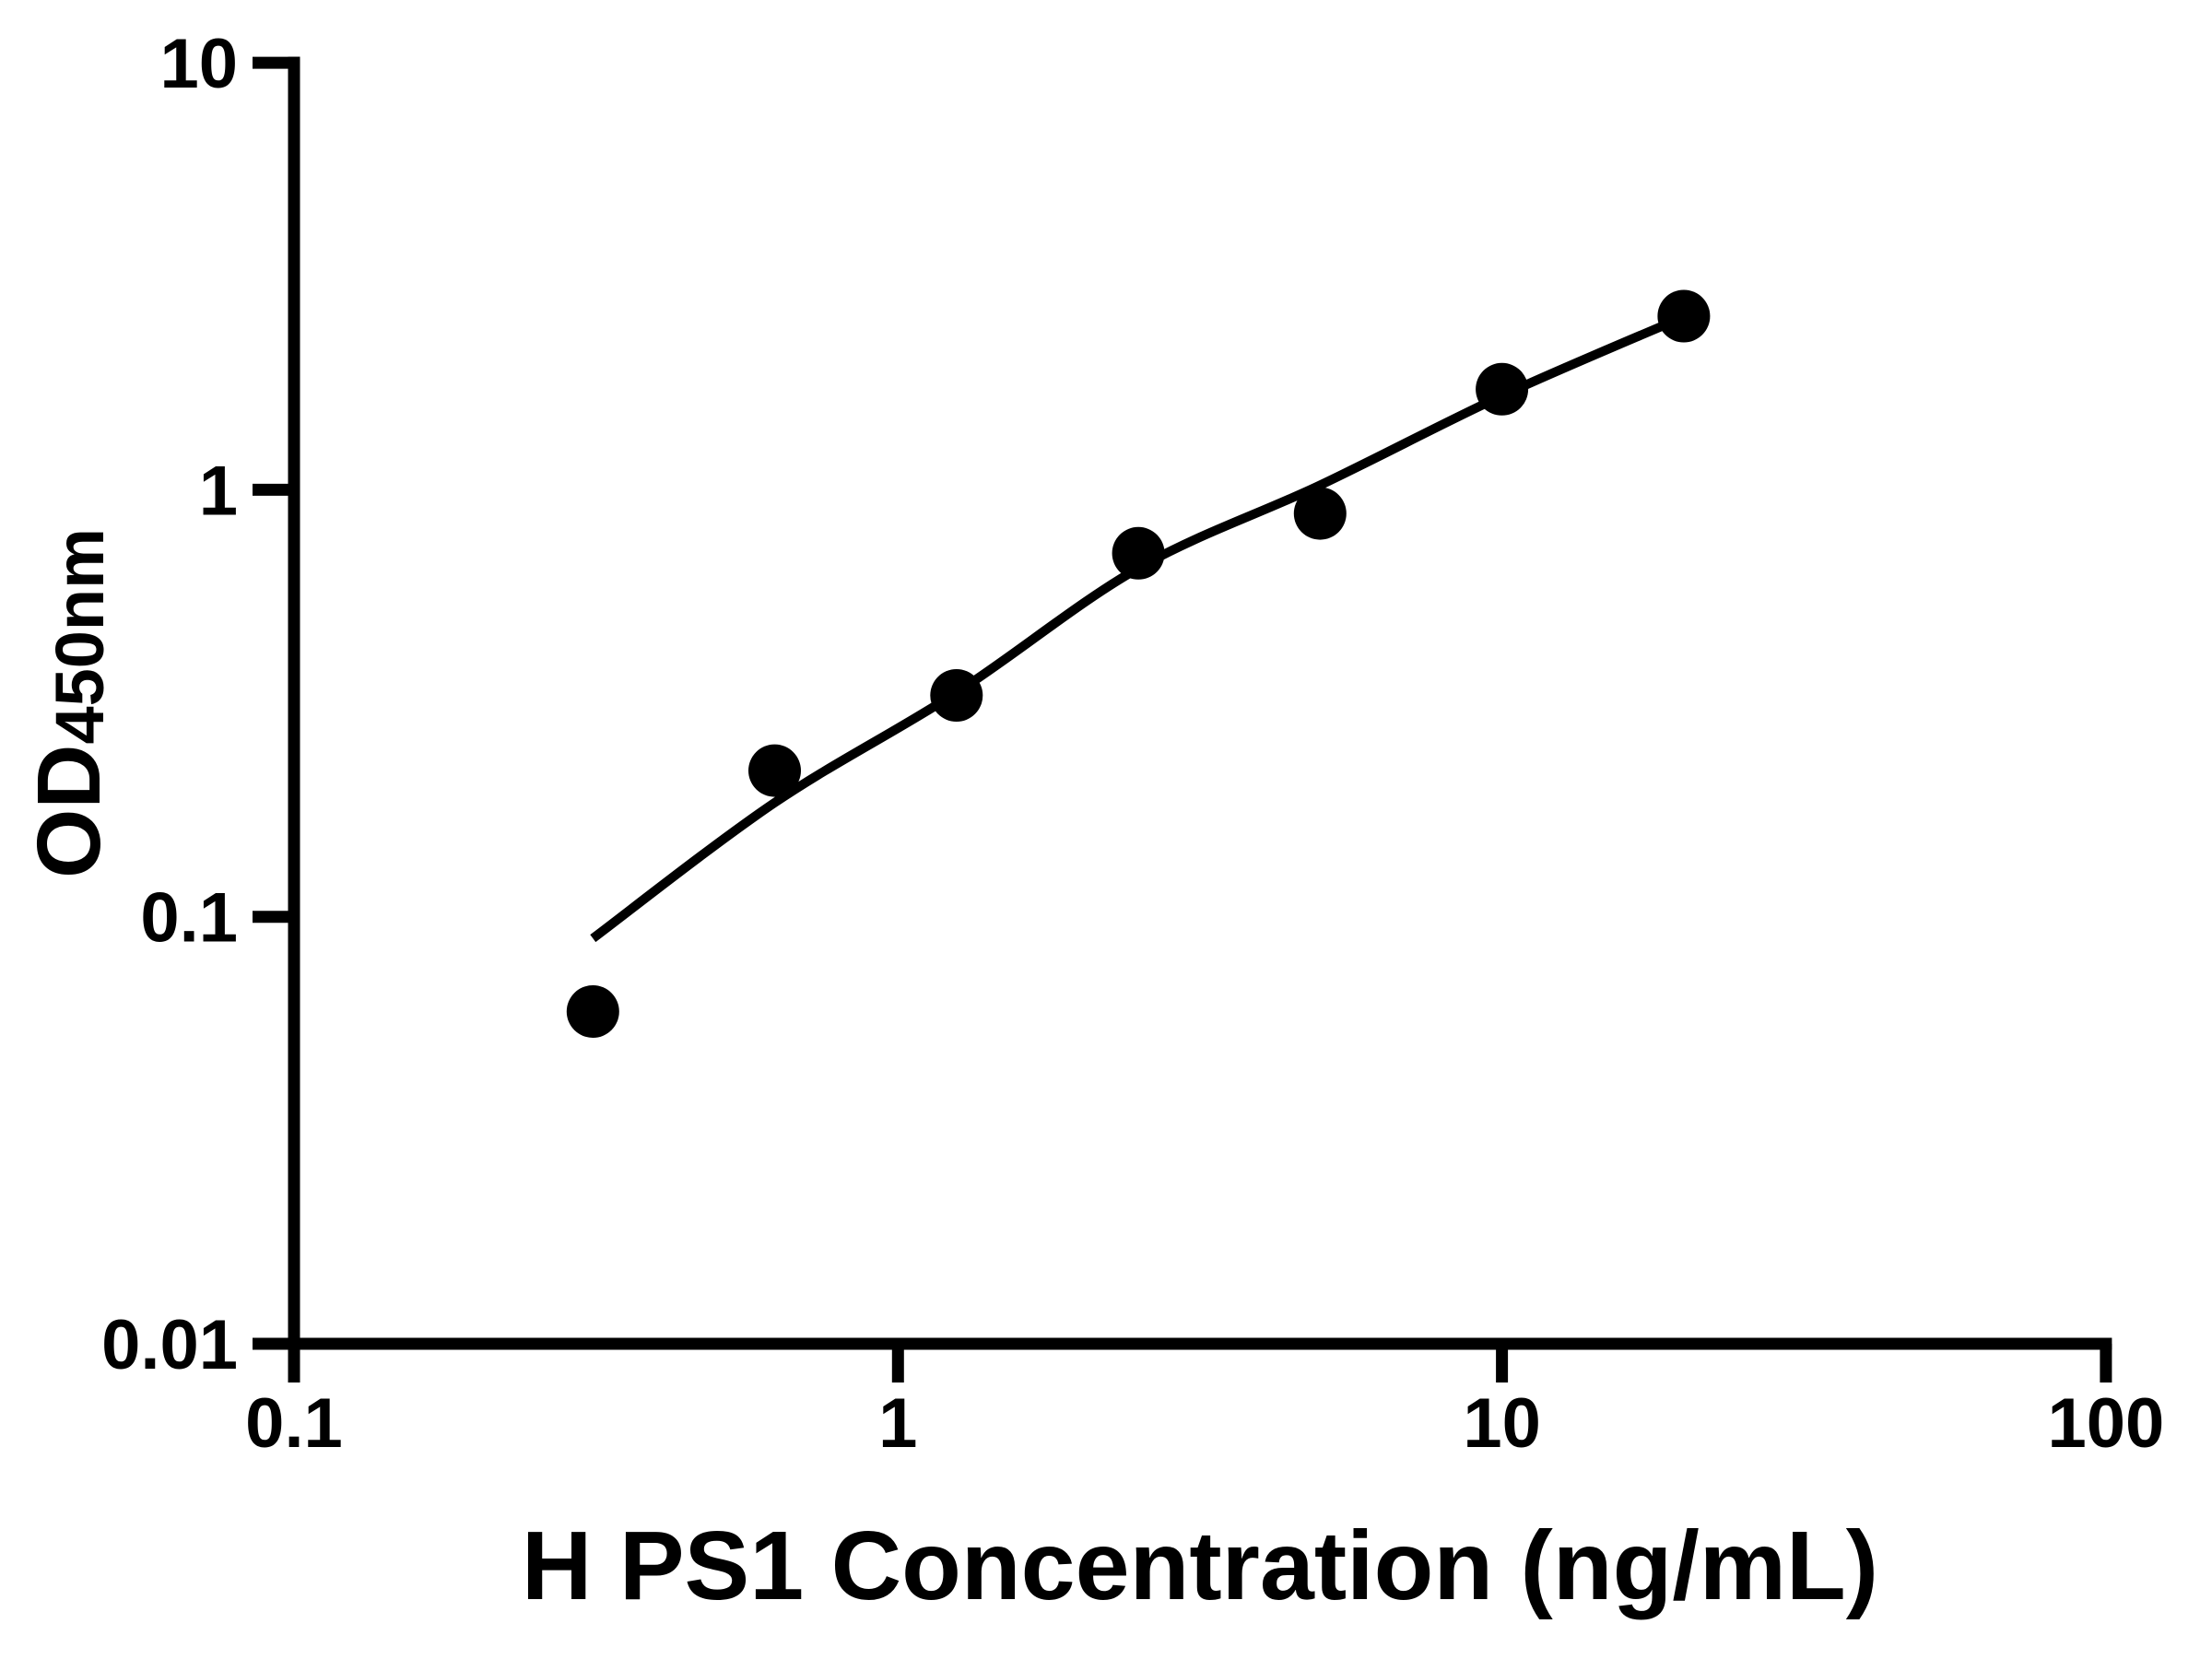  Describe the element at coordinates (1502, 1423) in the screenshot. I see `x-tick-label: 10` at that location.